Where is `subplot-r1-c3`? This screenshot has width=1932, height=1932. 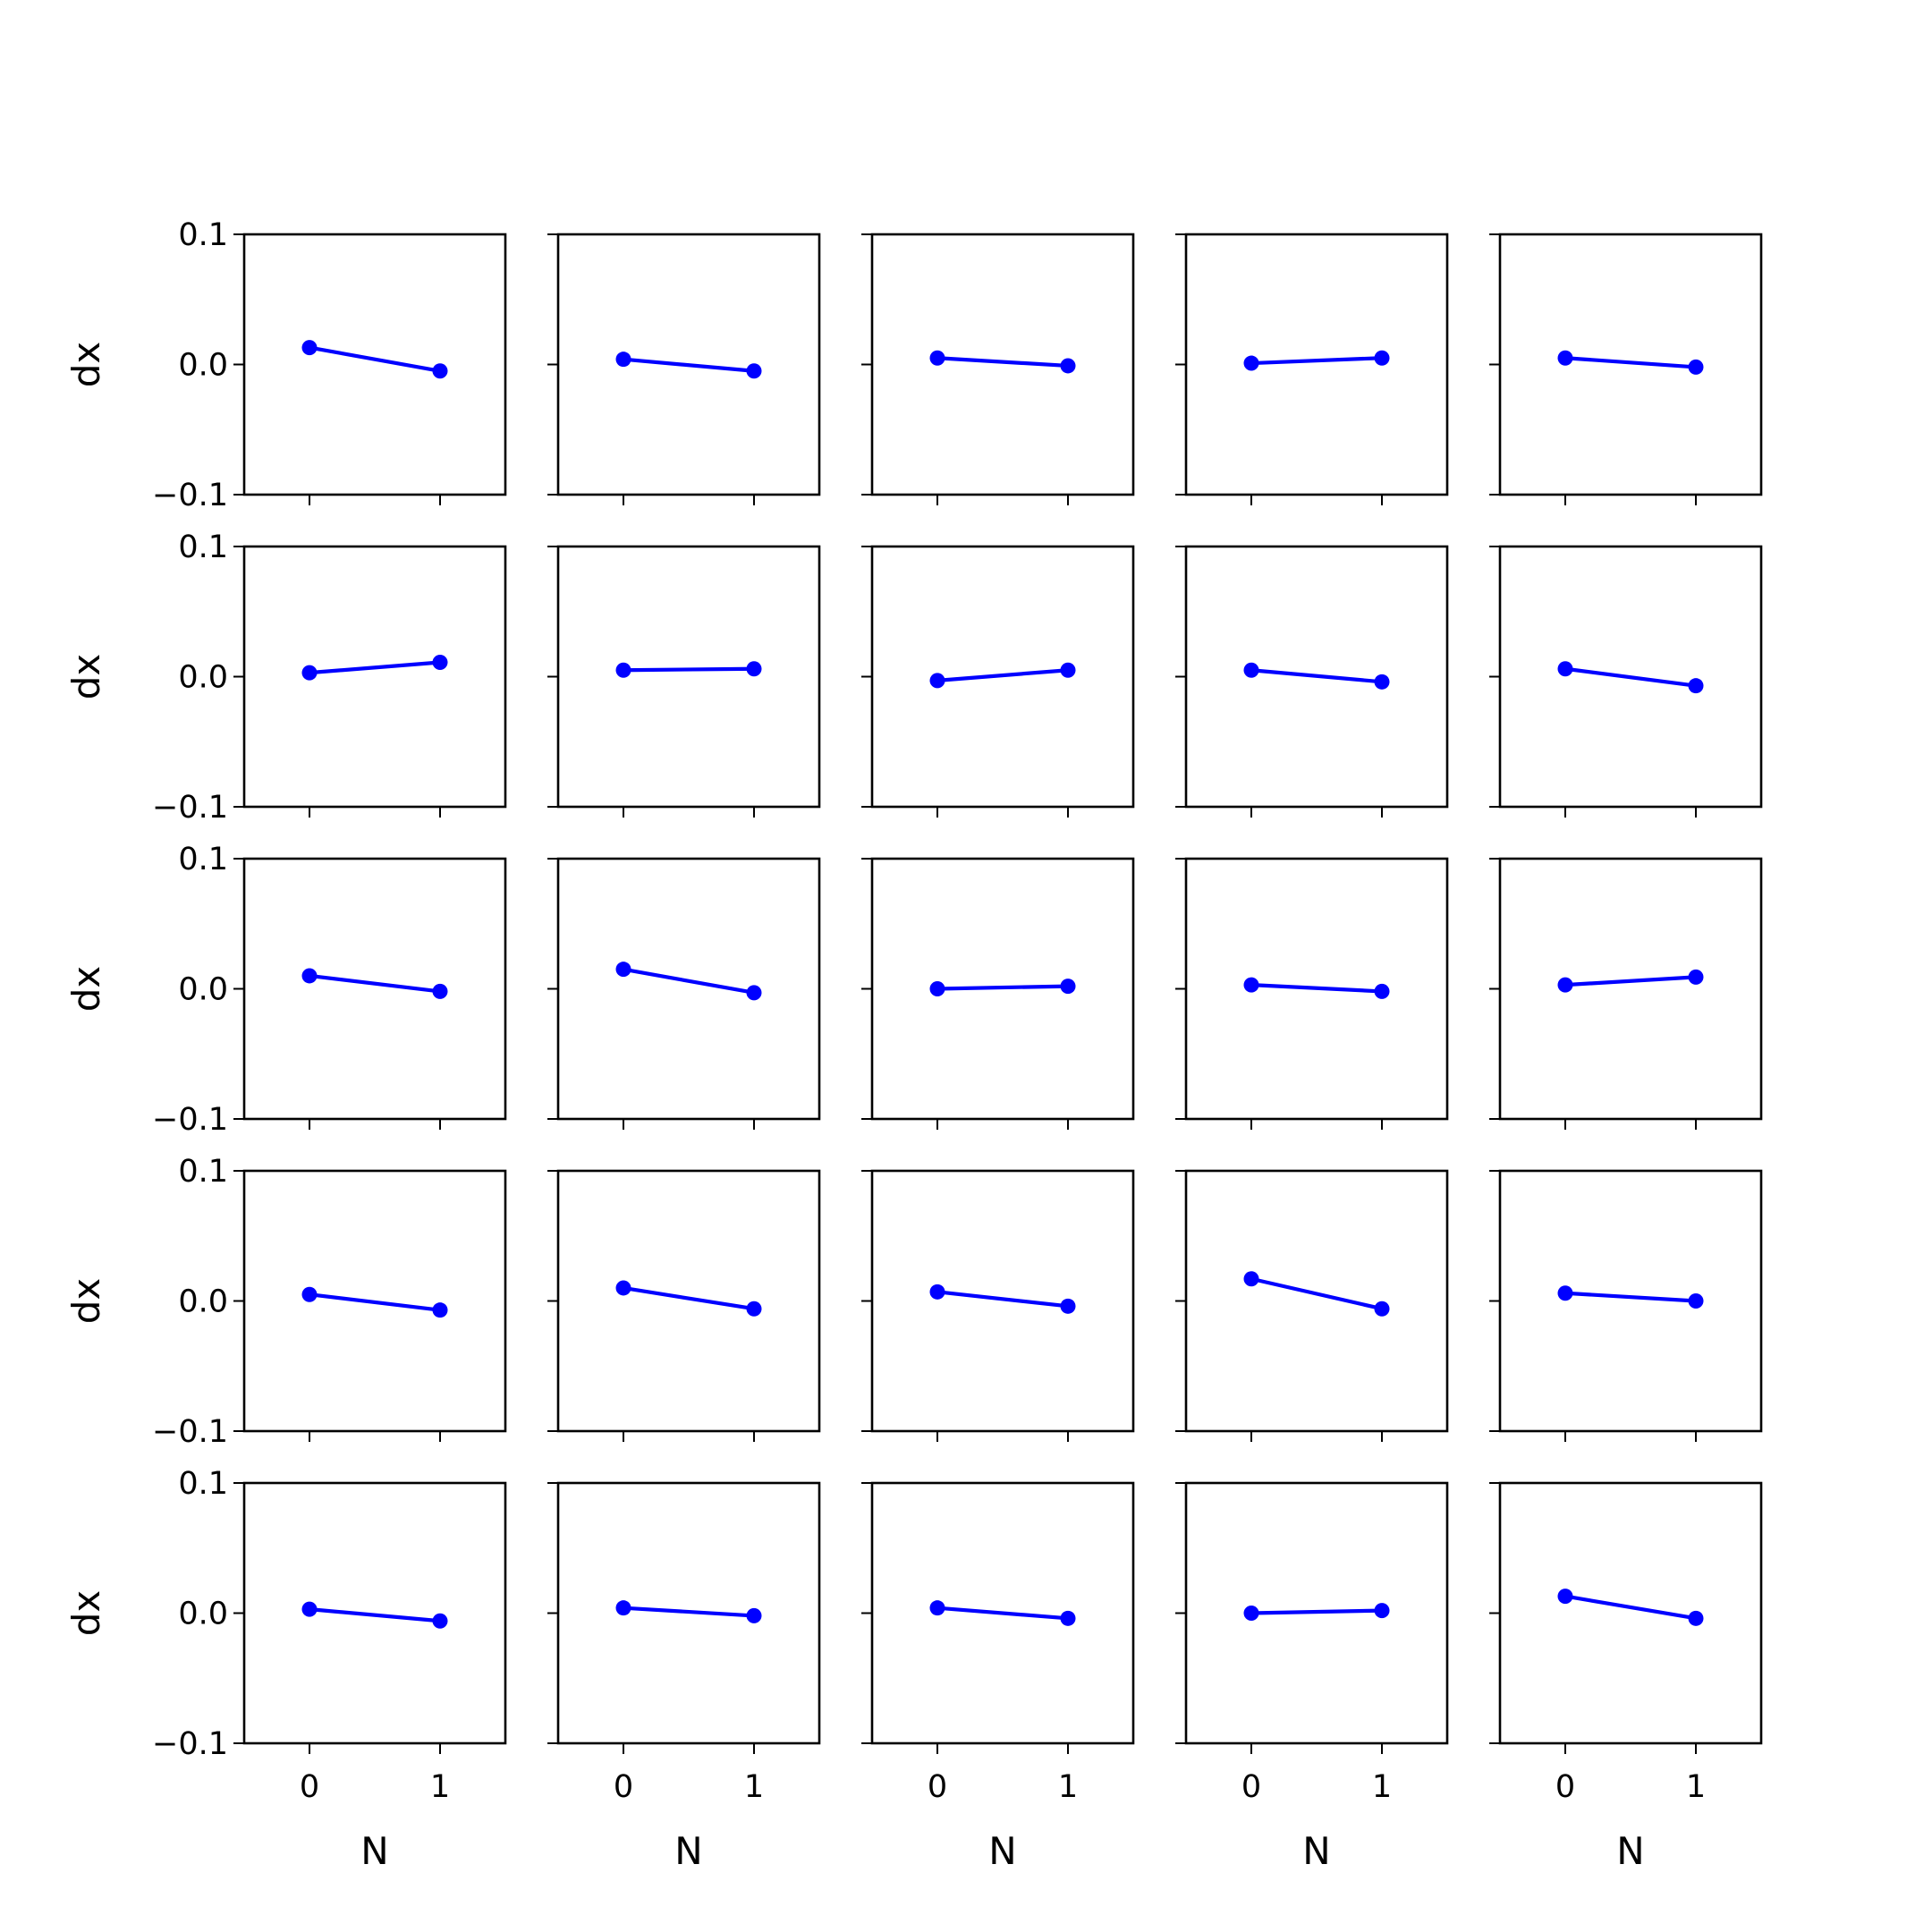
subplot-r1-c3 is located at coordinates (998, 369).